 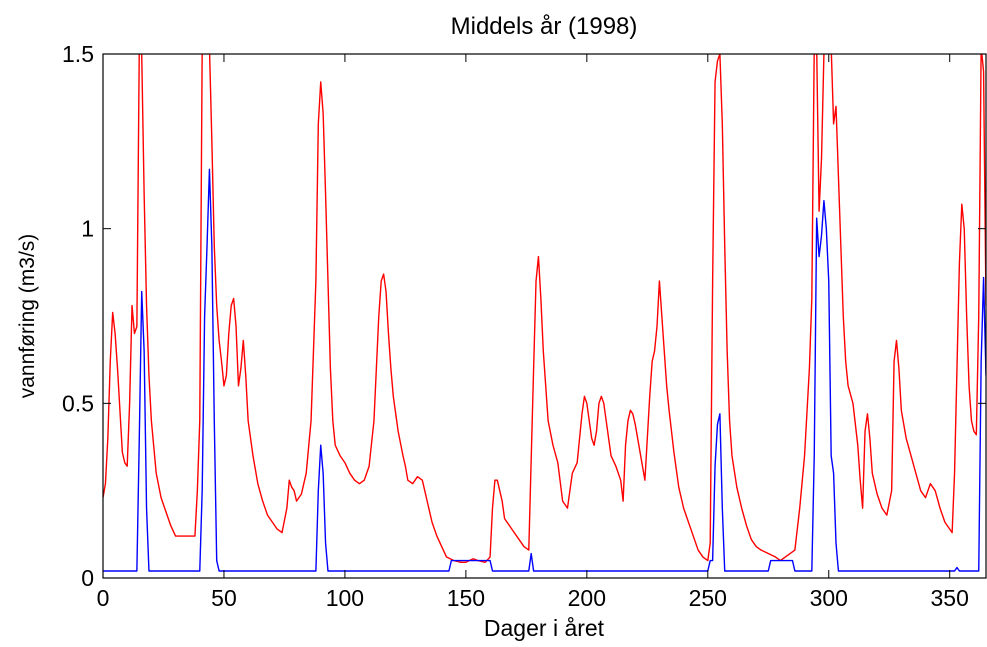 What do you see at coordinates (829, 598) in the screenshot?
I see `x-tick-label: 300` at bounding box center [829, 598].